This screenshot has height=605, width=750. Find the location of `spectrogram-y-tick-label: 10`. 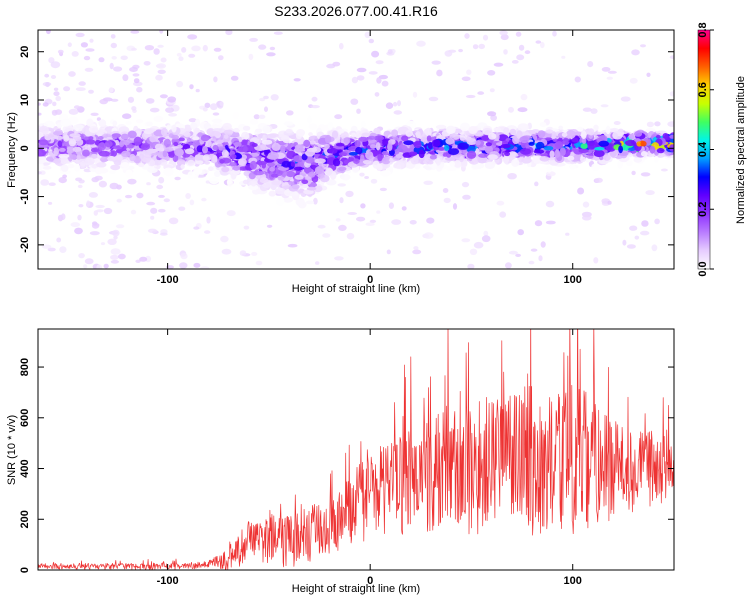

spectrogram-y-tick-label: 10 is located at coordinates (25, 100).